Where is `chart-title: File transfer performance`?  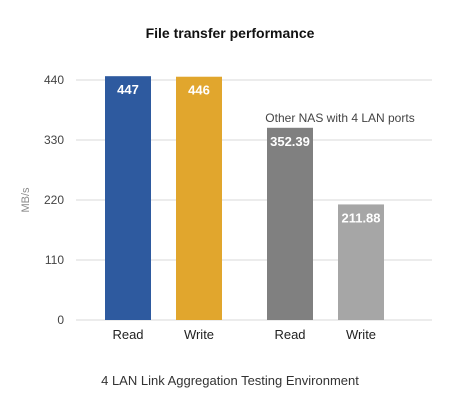
chart-title: File transfer performance is located at coordinates (230, 33).